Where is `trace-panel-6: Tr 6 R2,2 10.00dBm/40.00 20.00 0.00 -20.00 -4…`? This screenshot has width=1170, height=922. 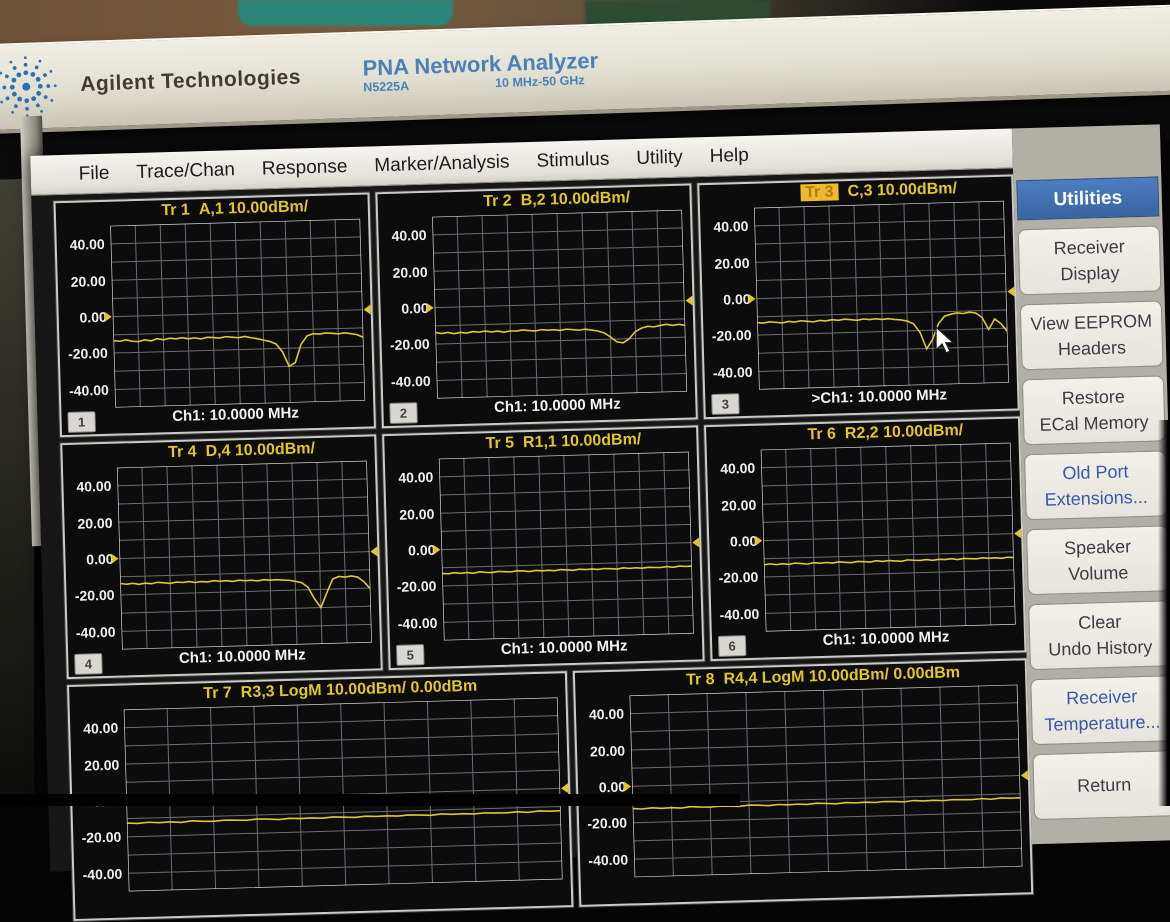
trace-panel-6: Tr 6 R2,2 10.00dBm/40.00 20.00 0.00 -20.00 -4… is located at coordinates (865, 539).